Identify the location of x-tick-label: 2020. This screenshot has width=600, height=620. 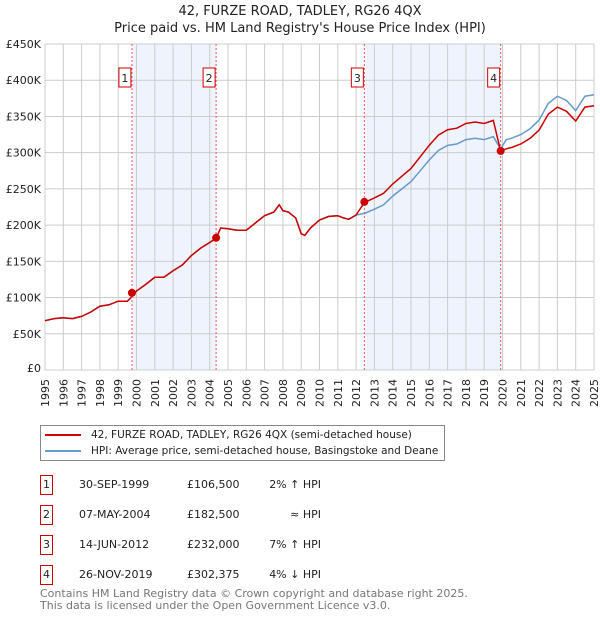
(503, 393).